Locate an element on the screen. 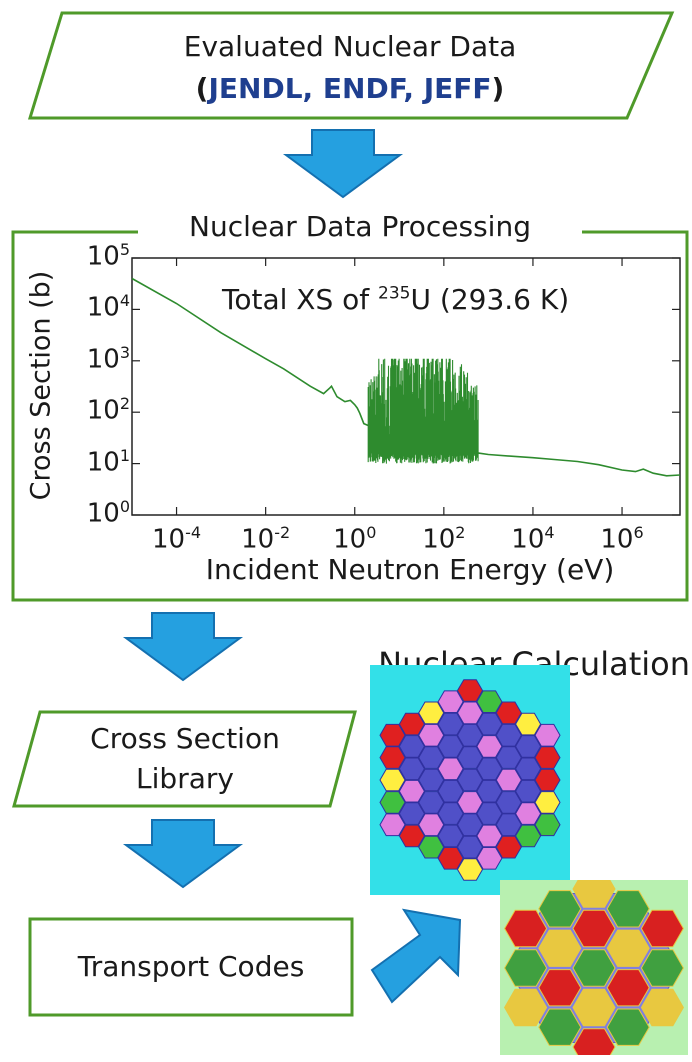  evaluated-data-shape is located at coordinates (351, 65).